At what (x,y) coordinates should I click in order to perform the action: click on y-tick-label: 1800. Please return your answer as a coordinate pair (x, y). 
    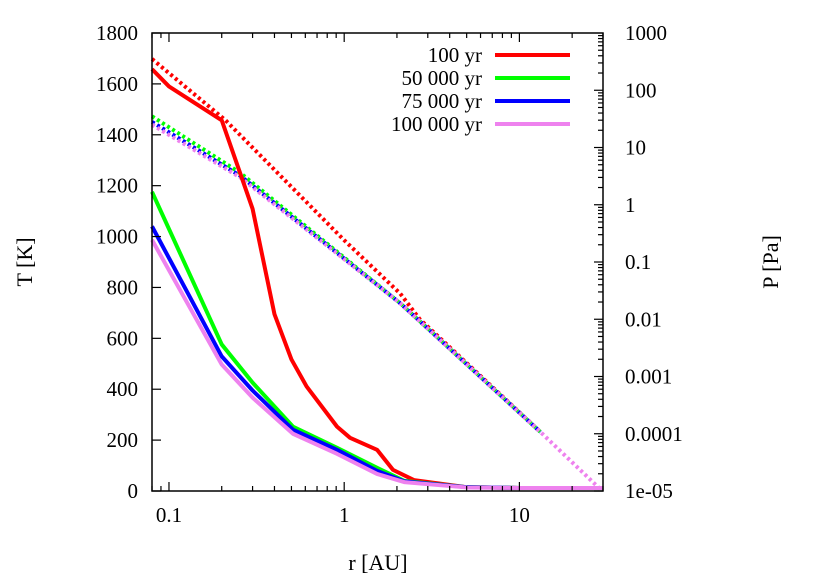
    Looking at the image, I should click on (117, 33).